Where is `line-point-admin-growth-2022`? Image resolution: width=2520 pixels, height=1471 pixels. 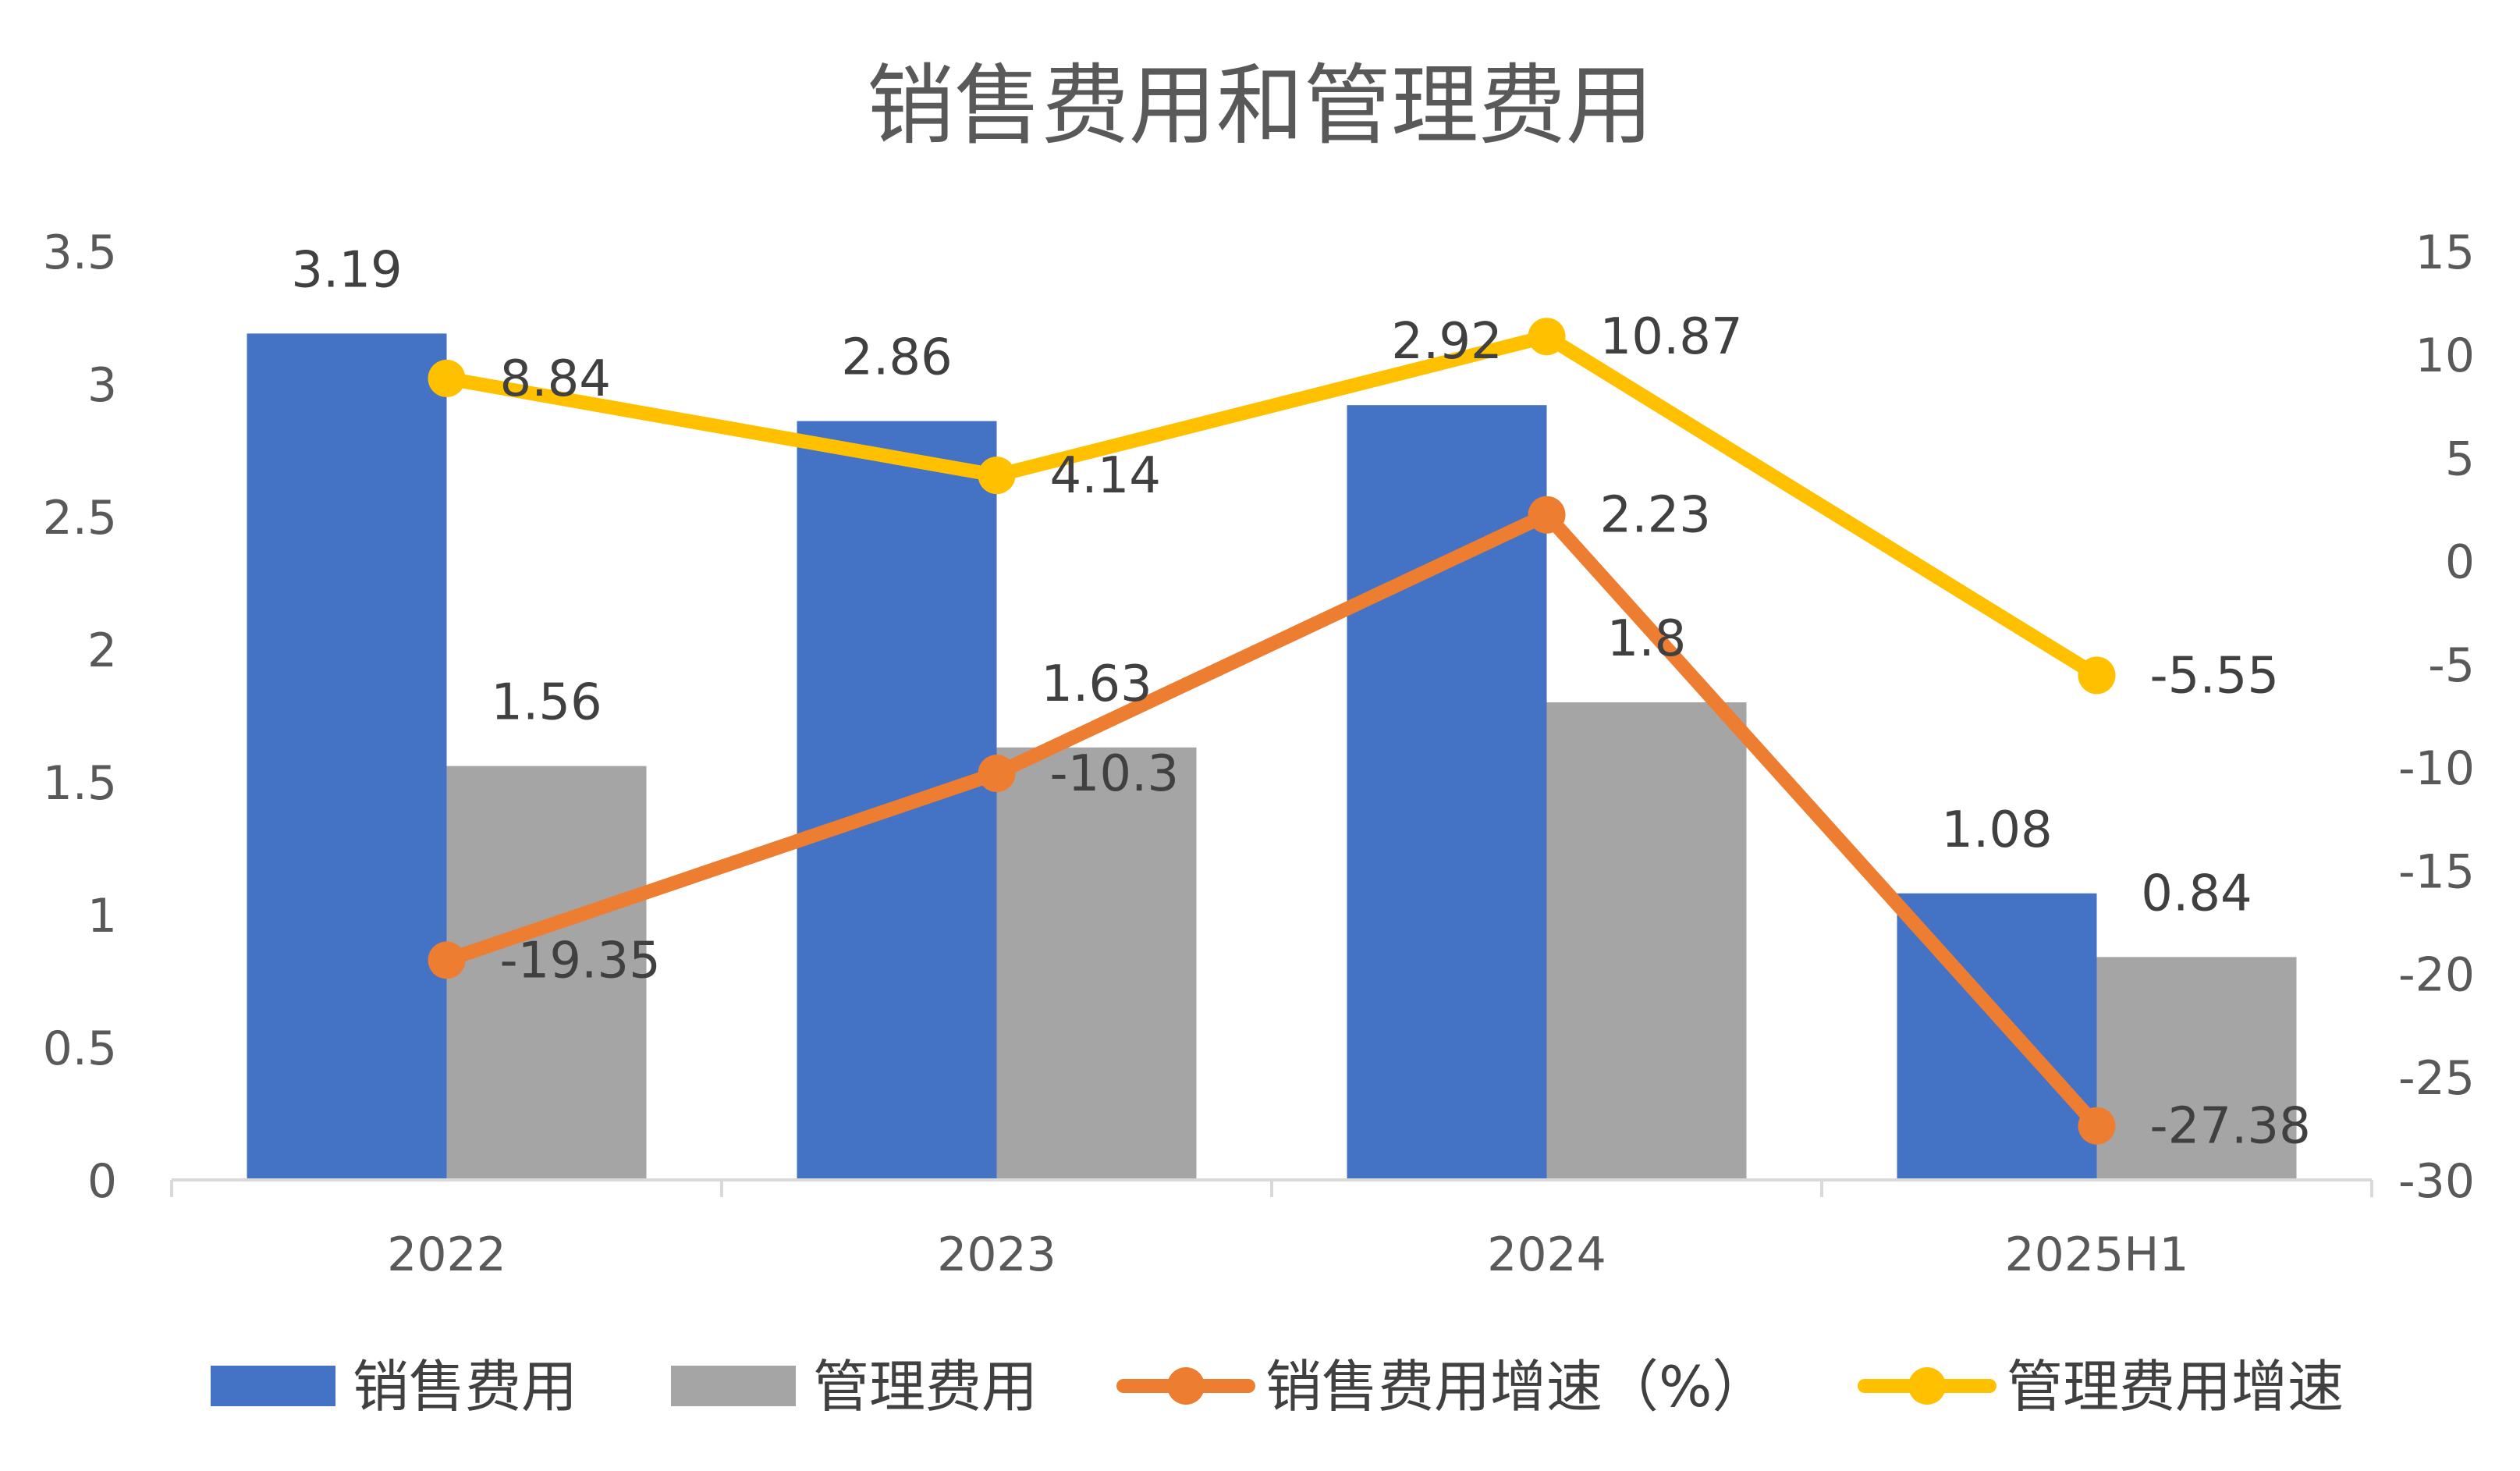 line-point-admin-growth-2022 is located at coordinates (447, 378).